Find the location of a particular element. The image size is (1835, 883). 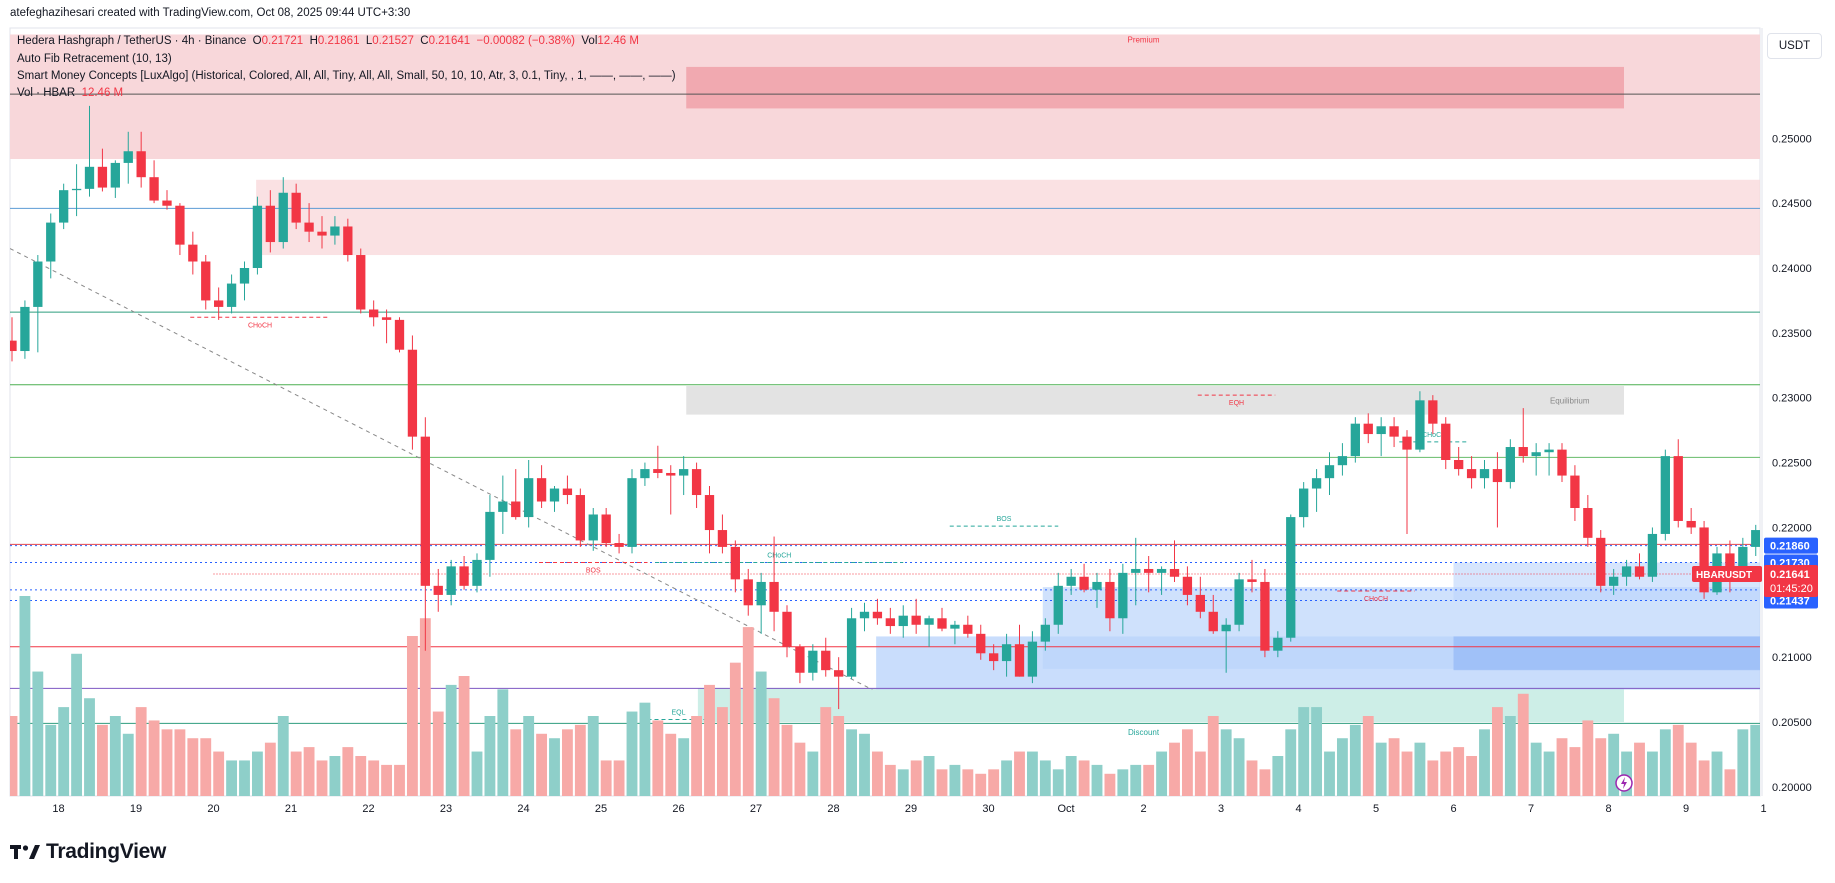

time-tick-label: 19 is located at coordinates (136, 809).